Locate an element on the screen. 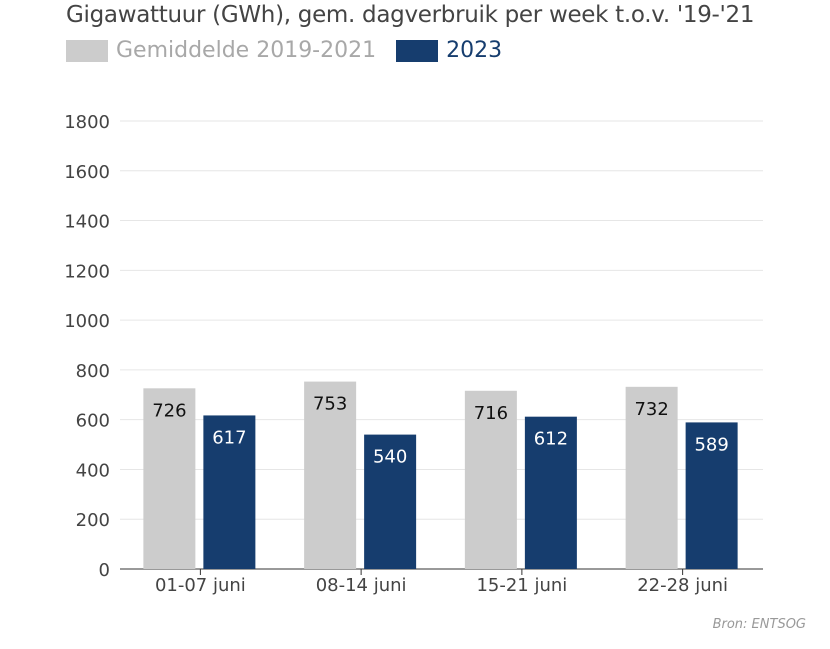 The height and width of the screenshot is (649, 830). legend-item-average: Gemiddelde 2019-2021 is located at coordinates (221, 50).